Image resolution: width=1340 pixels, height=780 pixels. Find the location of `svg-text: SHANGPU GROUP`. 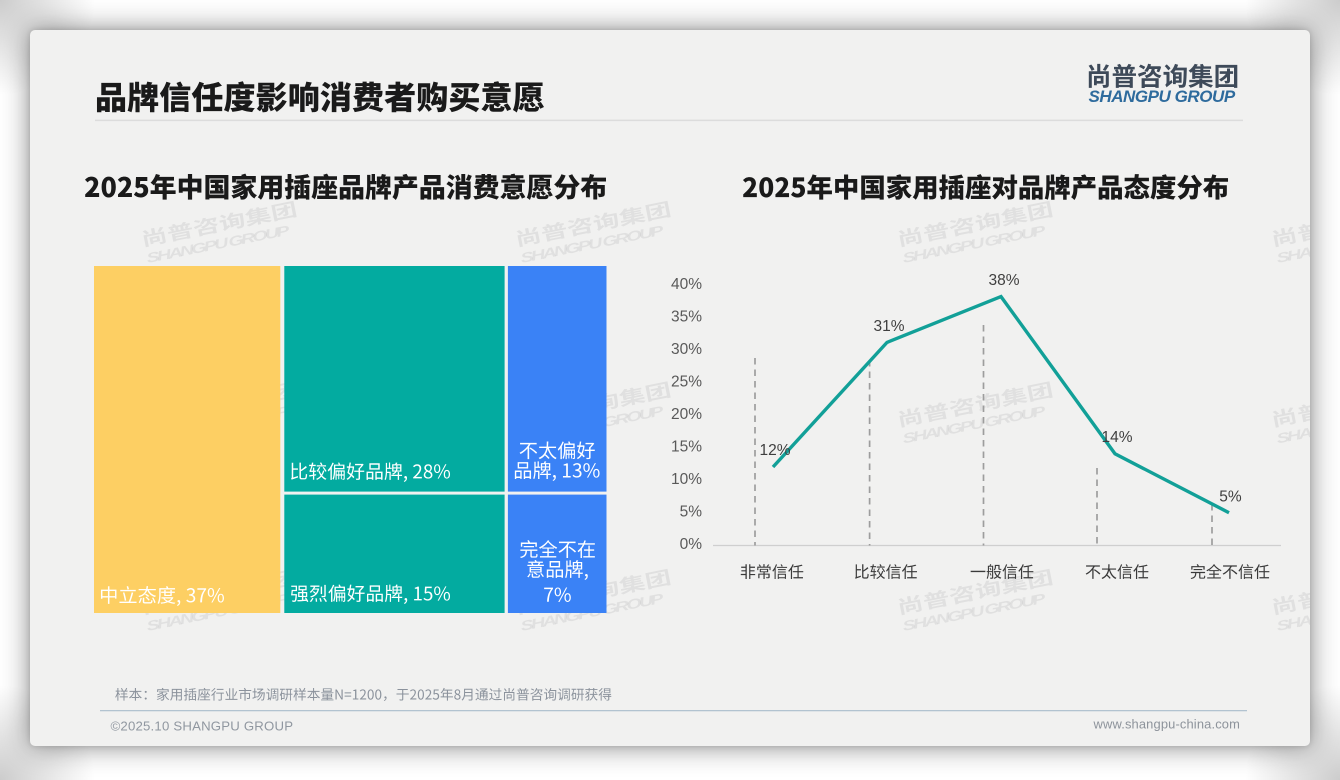

svg-text: SHANGPU GROUP is located at coordinates (1162, 96).